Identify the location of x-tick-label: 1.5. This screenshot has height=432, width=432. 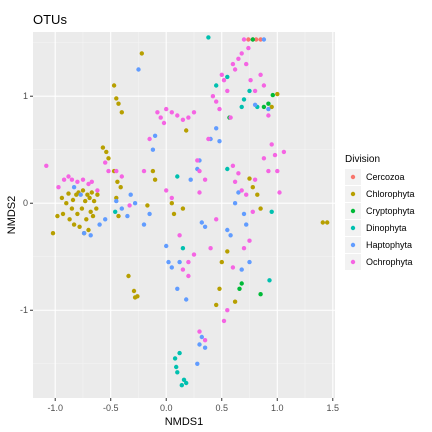
(333, 408).